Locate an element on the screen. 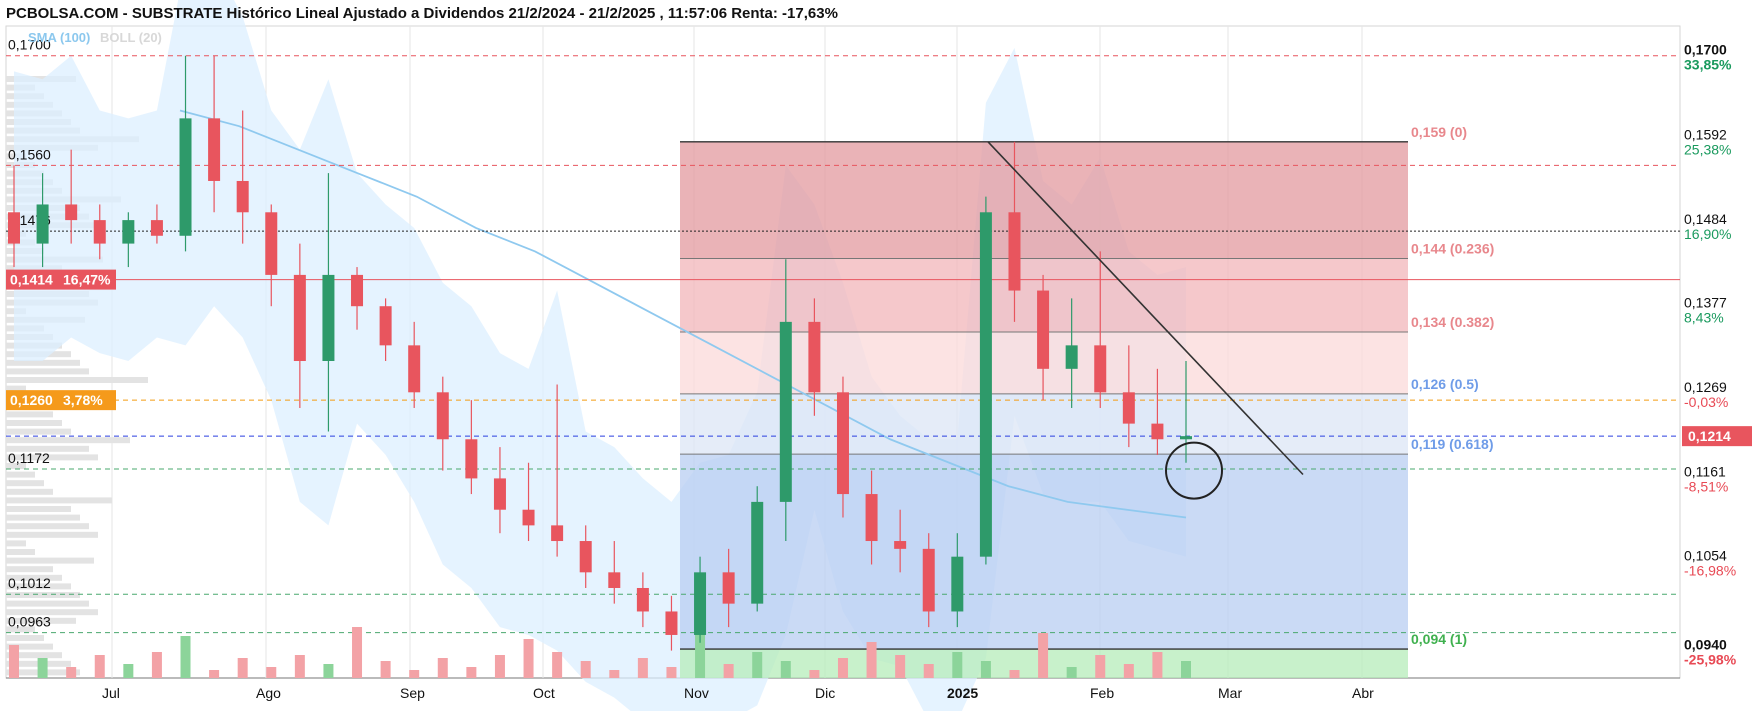  x-axis-label: Jul is located at coordinates (111, 693).